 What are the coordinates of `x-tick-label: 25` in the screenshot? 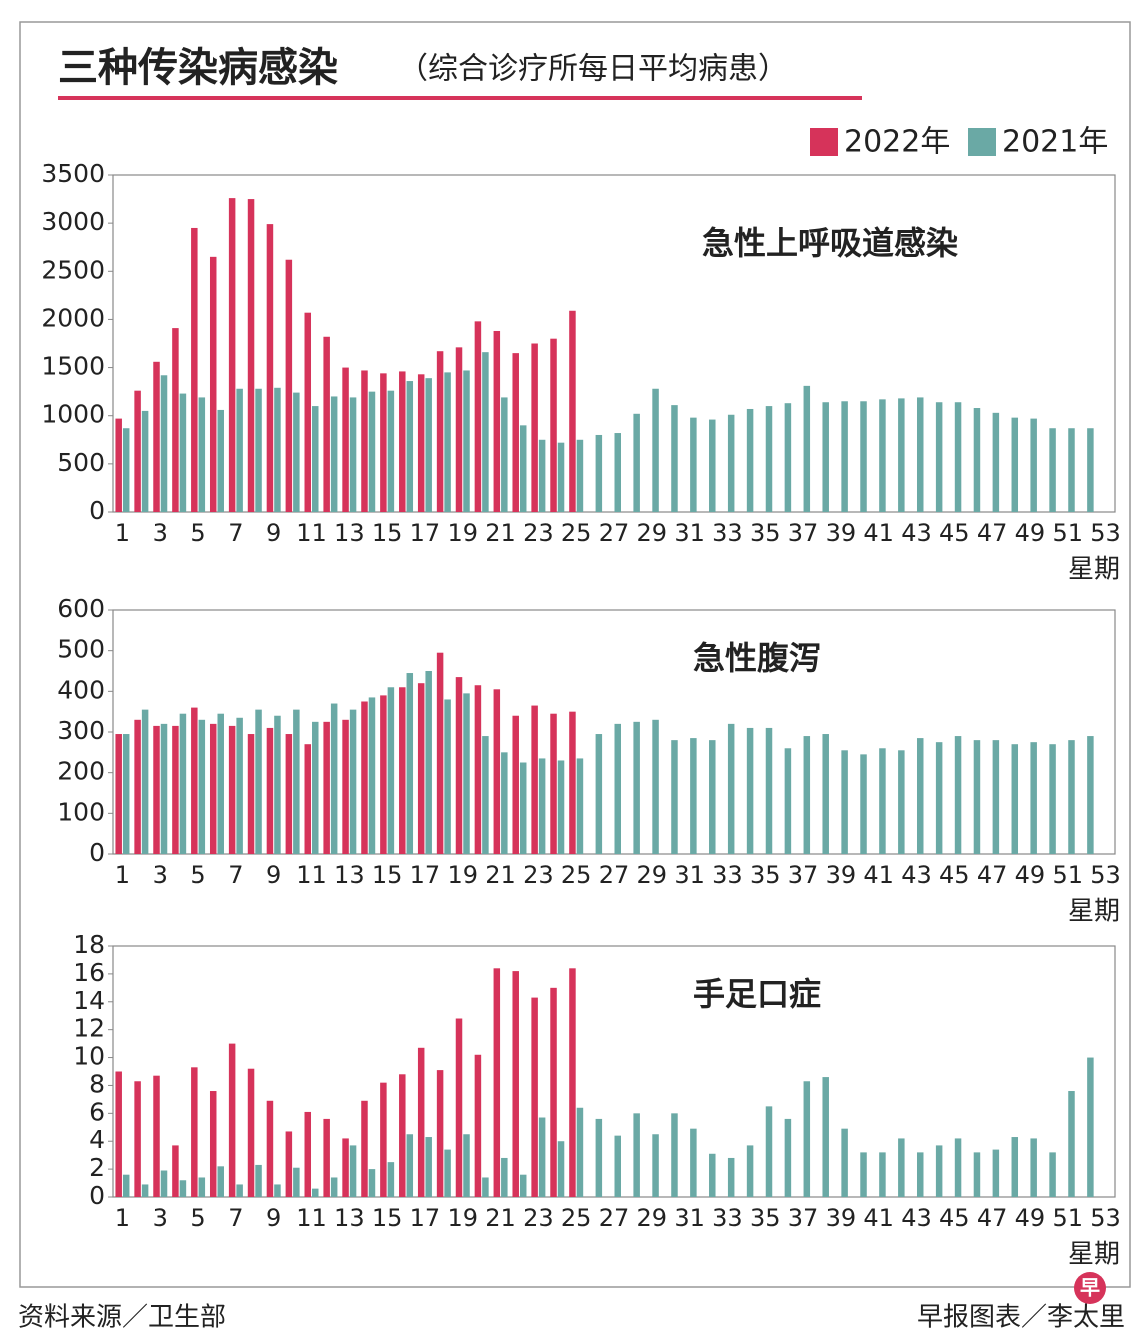 It's located at (576, 533).